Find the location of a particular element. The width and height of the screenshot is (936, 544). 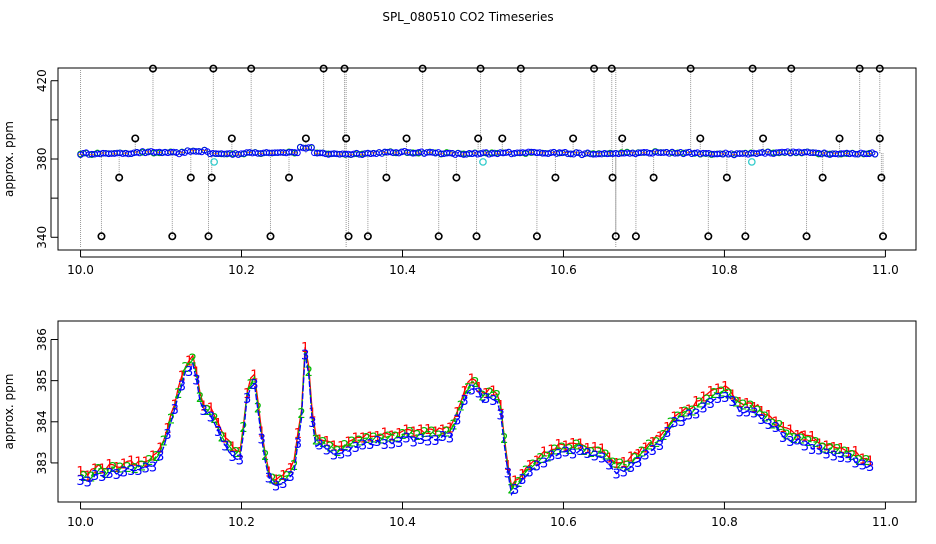

x-tick-label: 10.0 is located at coordinates (80, 522).